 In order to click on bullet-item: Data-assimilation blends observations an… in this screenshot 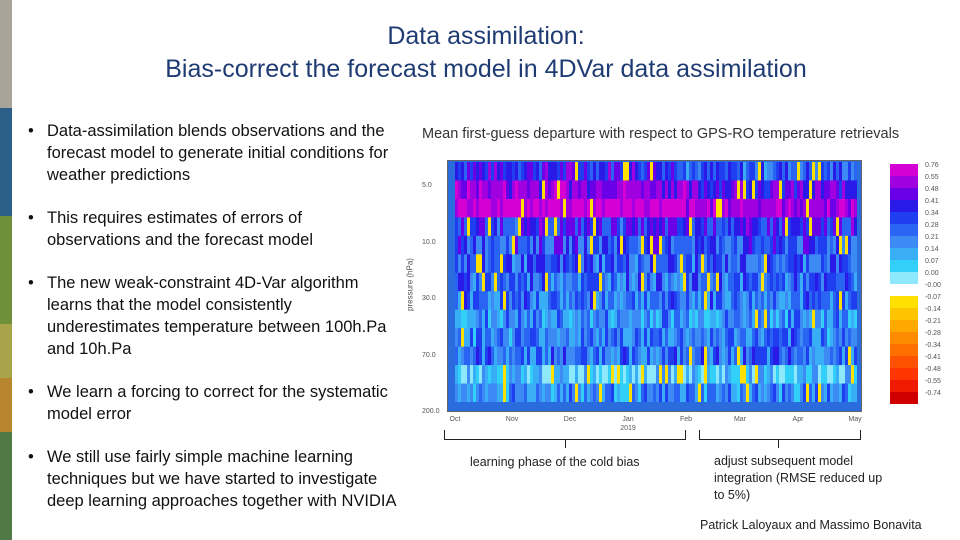, I will do `click(214, 153)`.